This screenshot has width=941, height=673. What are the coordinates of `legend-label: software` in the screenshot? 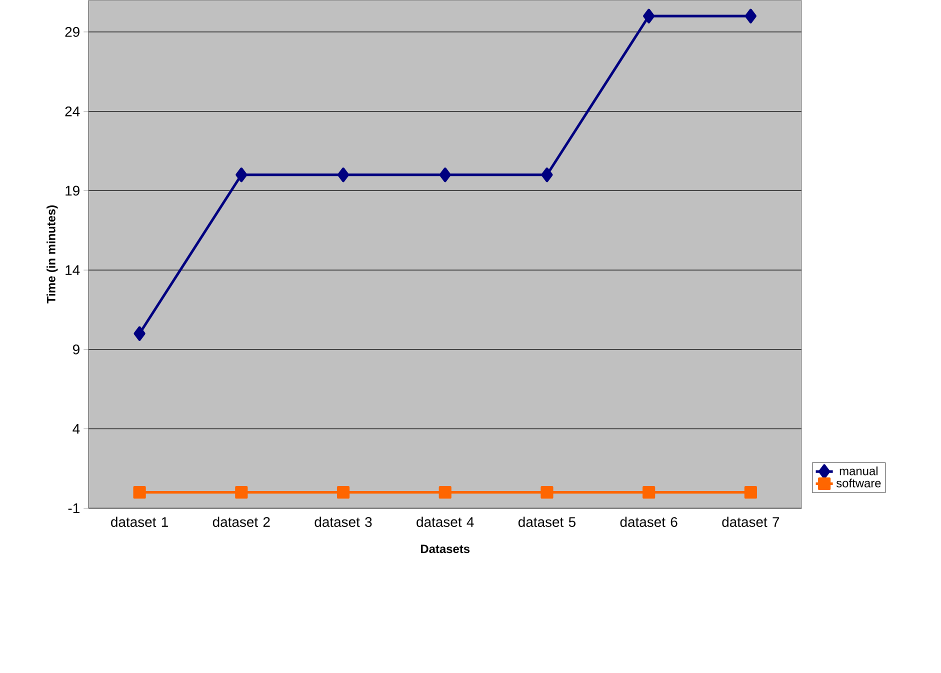 It's located at (858, 483).